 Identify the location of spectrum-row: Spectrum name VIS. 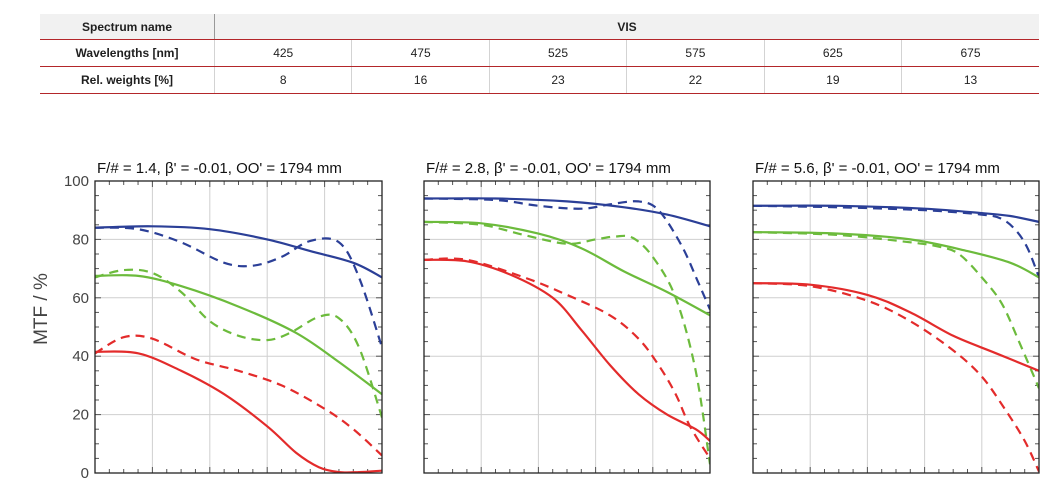
(539, 27).